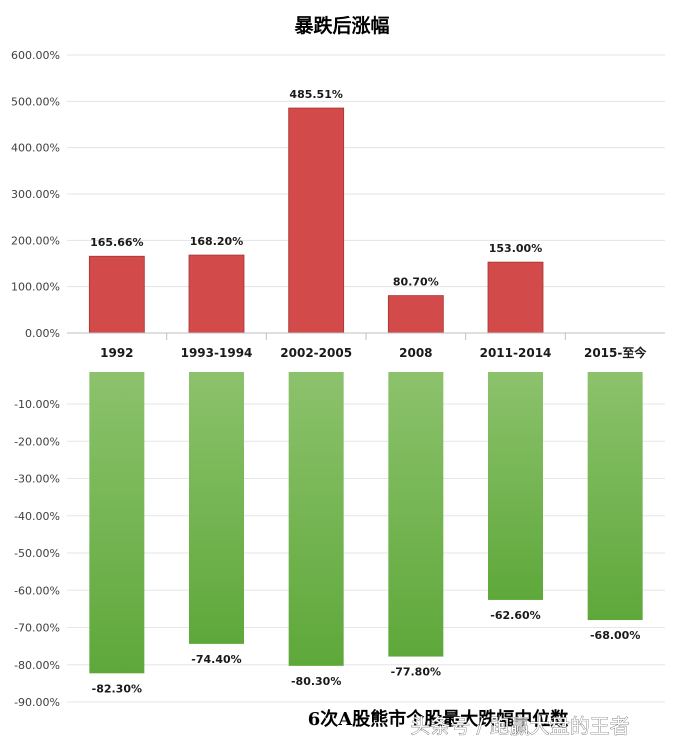  I want to click on x-category-label: 2011-2014, so click(516, 353).